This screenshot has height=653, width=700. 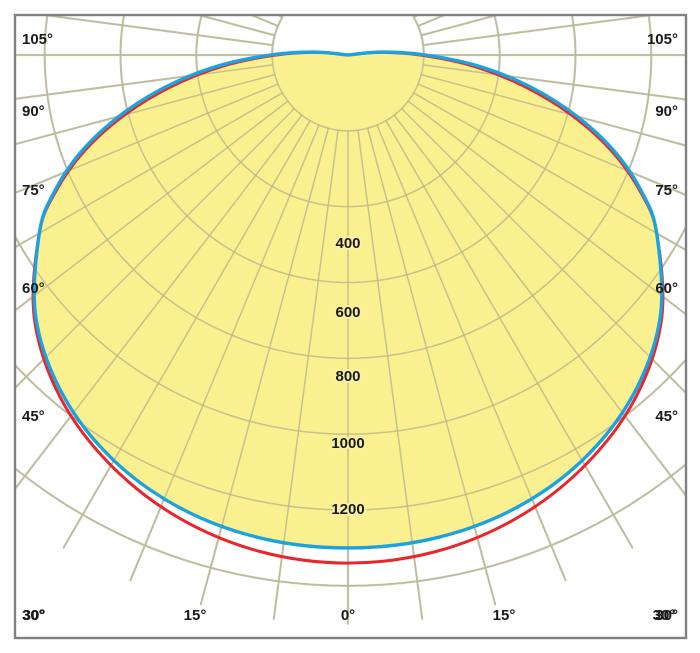 I want to click on angle-label-right-2: 75°, so click(x=666, y=190).